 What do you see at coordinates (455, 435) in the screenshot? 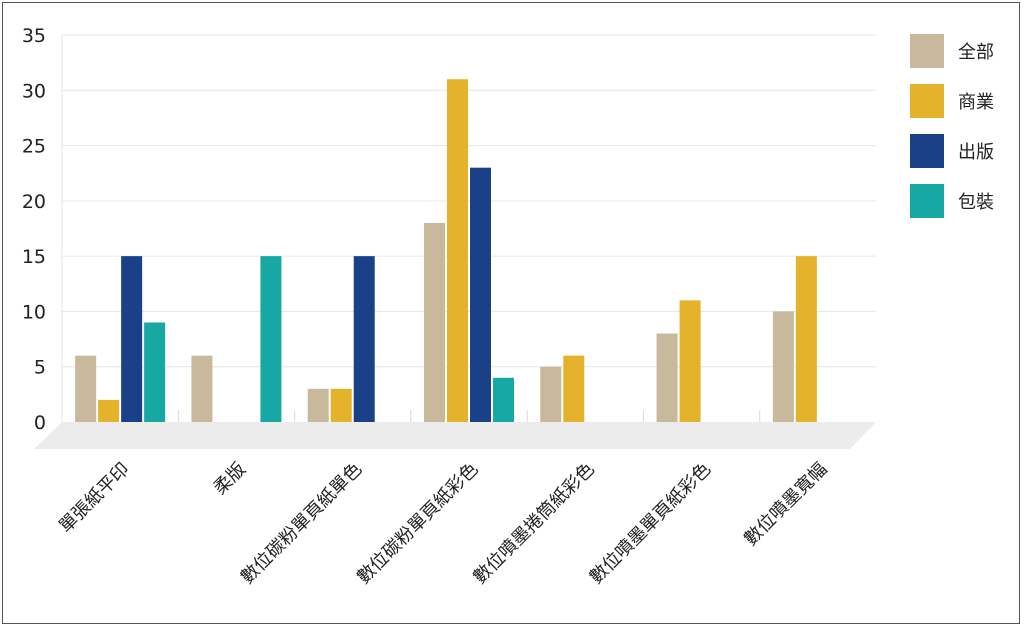
I see `chart-floor-plane` at bounding box center [455, 435].